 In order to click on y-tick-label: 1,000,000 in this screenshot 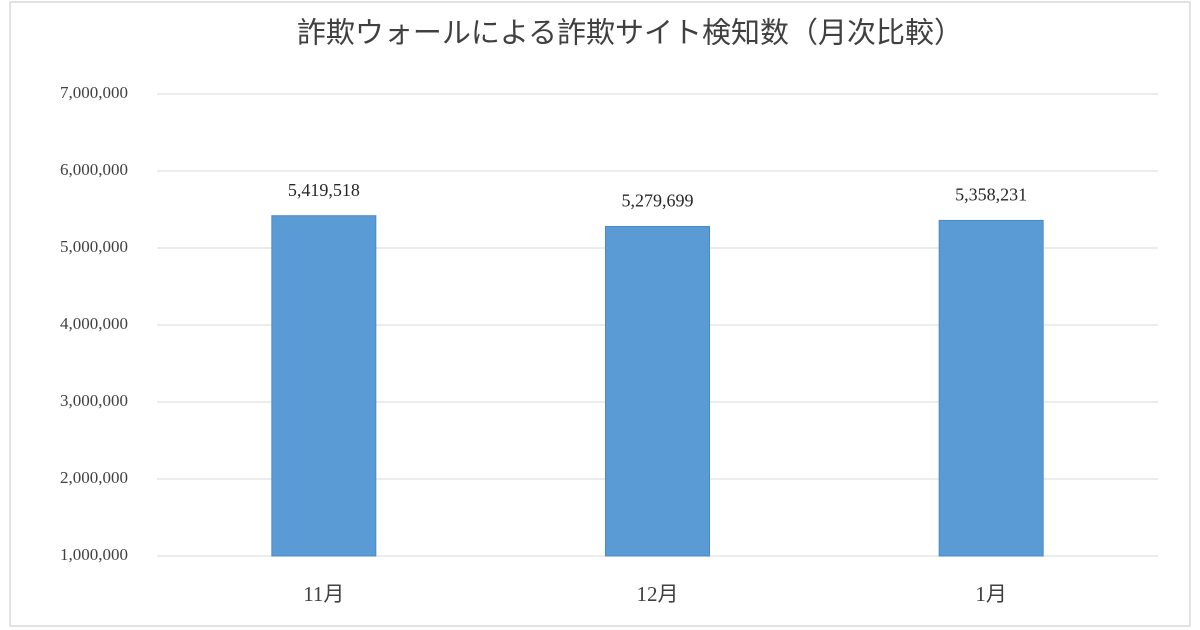, I will do `click(94, 554)`.